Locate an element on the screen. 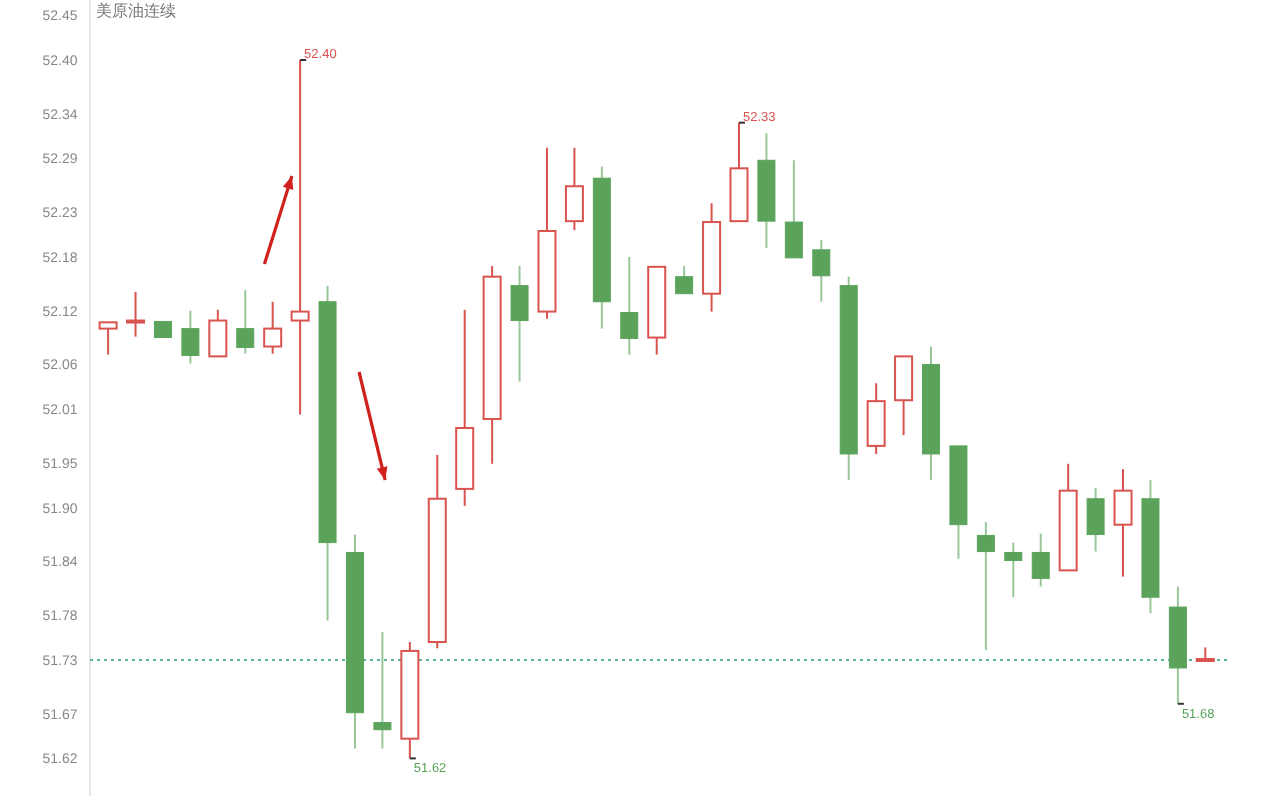 The image size is (1280, 800). chart-title: 美原油连续 is located at coordinates (136, 11).